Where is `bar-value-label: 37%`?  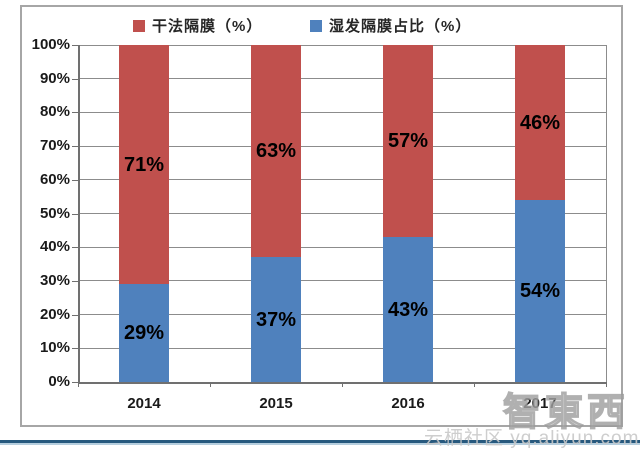
bar-value-label: 37% is located at coordinates (276, 319).